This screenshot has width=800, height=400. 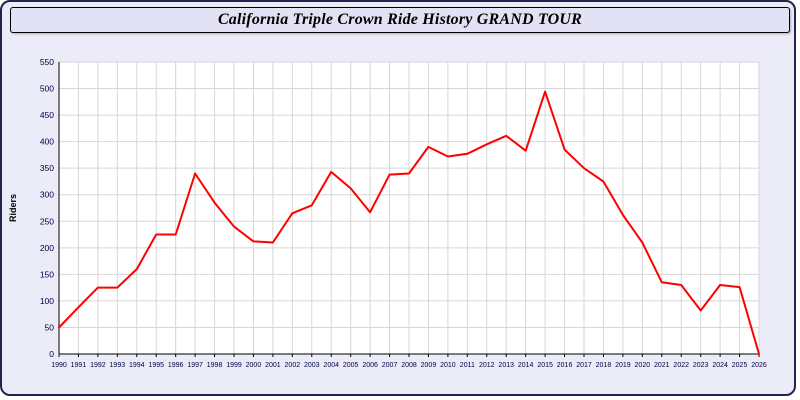 I want to click on y-tick-label: 300, so click(x=47, y=195).